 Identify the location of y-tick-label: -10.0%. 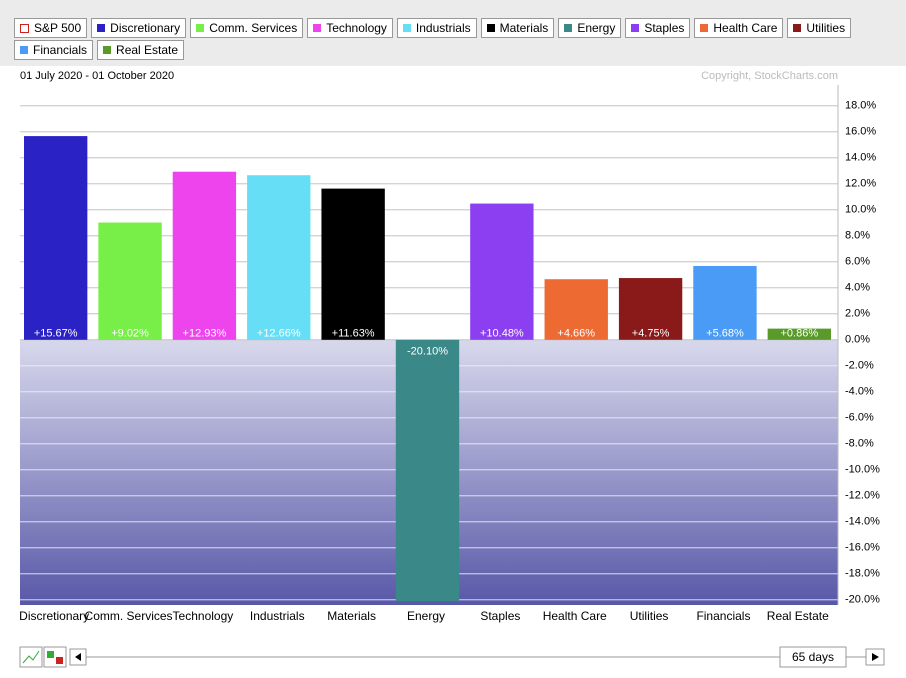
(862, 470).